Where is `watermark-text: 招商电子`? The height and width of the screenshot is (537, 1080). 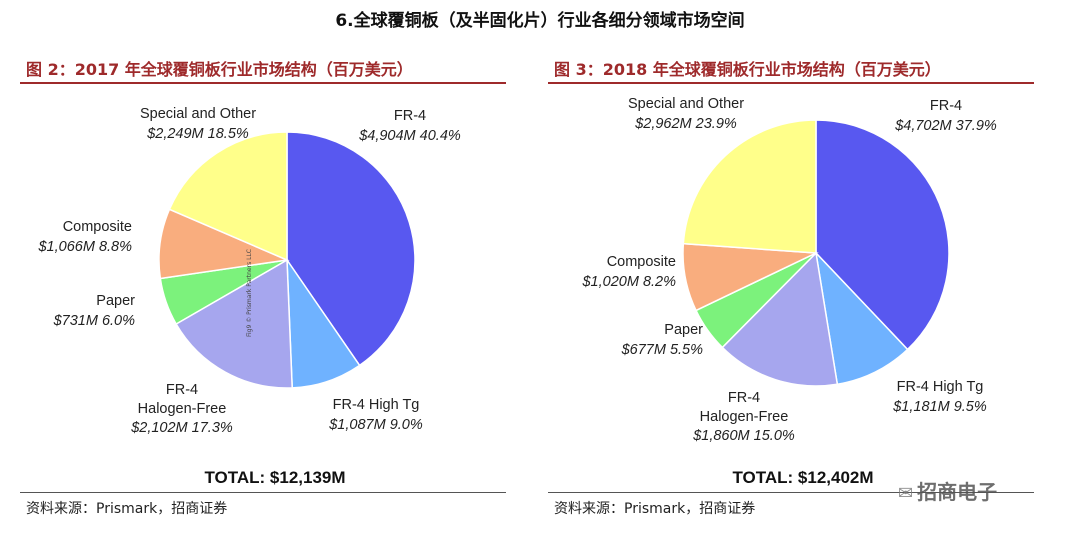
watermark-text: 招商电子 is located at coordinates (957, 492).